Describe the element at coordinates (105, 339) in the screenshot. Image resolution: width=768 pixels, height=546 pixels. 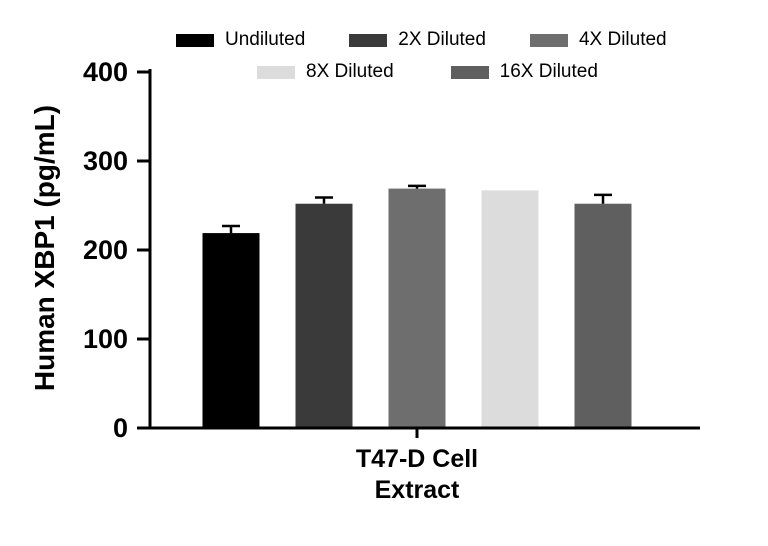
I see `y-tick-label: 100` at that location.